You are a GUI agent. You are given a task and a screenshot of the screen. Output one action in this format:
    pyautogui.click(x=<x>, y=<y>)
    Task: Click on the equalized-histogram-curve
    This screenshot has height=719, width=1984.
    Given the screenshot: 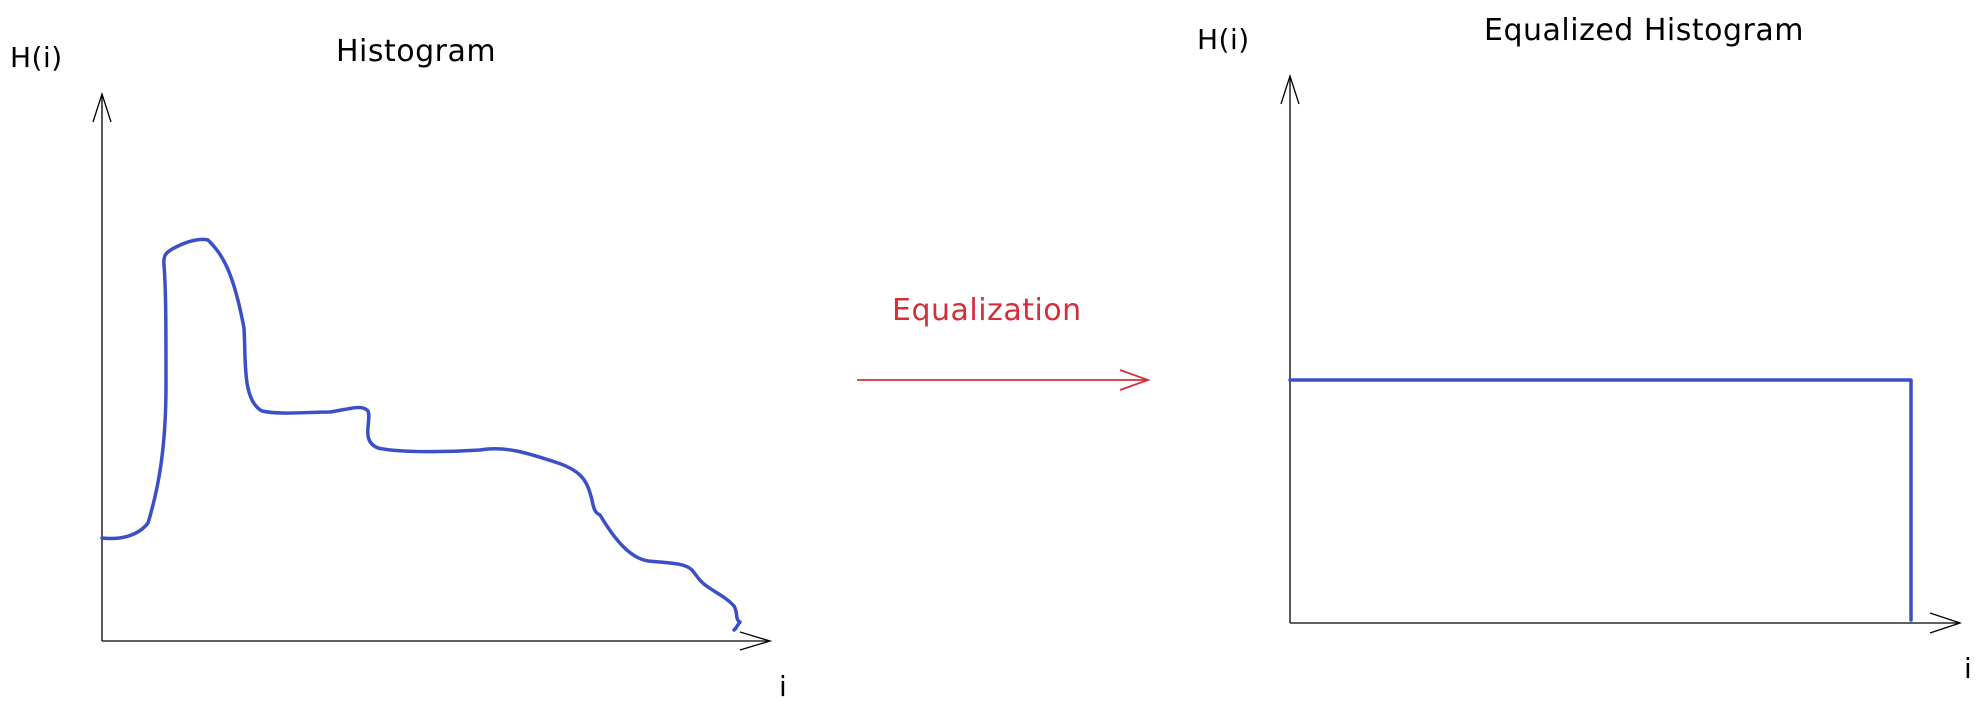 What is the action you would take?
    pyautogui.click(x=1600, y=500)
    